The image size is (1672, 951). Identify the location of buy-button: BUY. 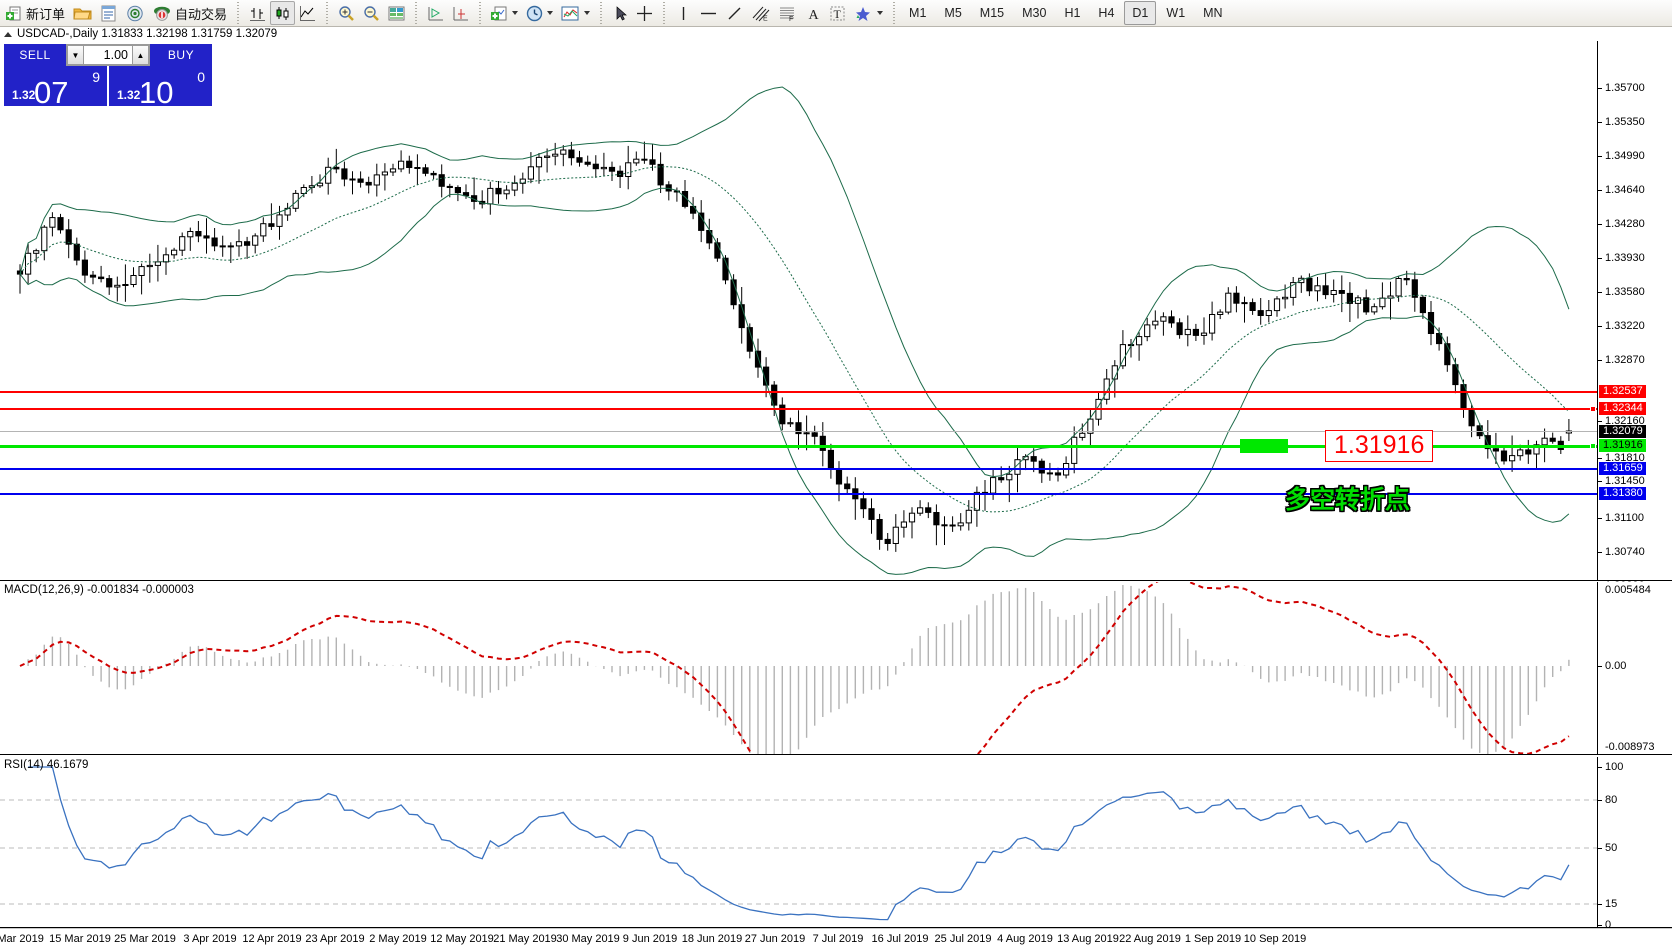
(181, 55).